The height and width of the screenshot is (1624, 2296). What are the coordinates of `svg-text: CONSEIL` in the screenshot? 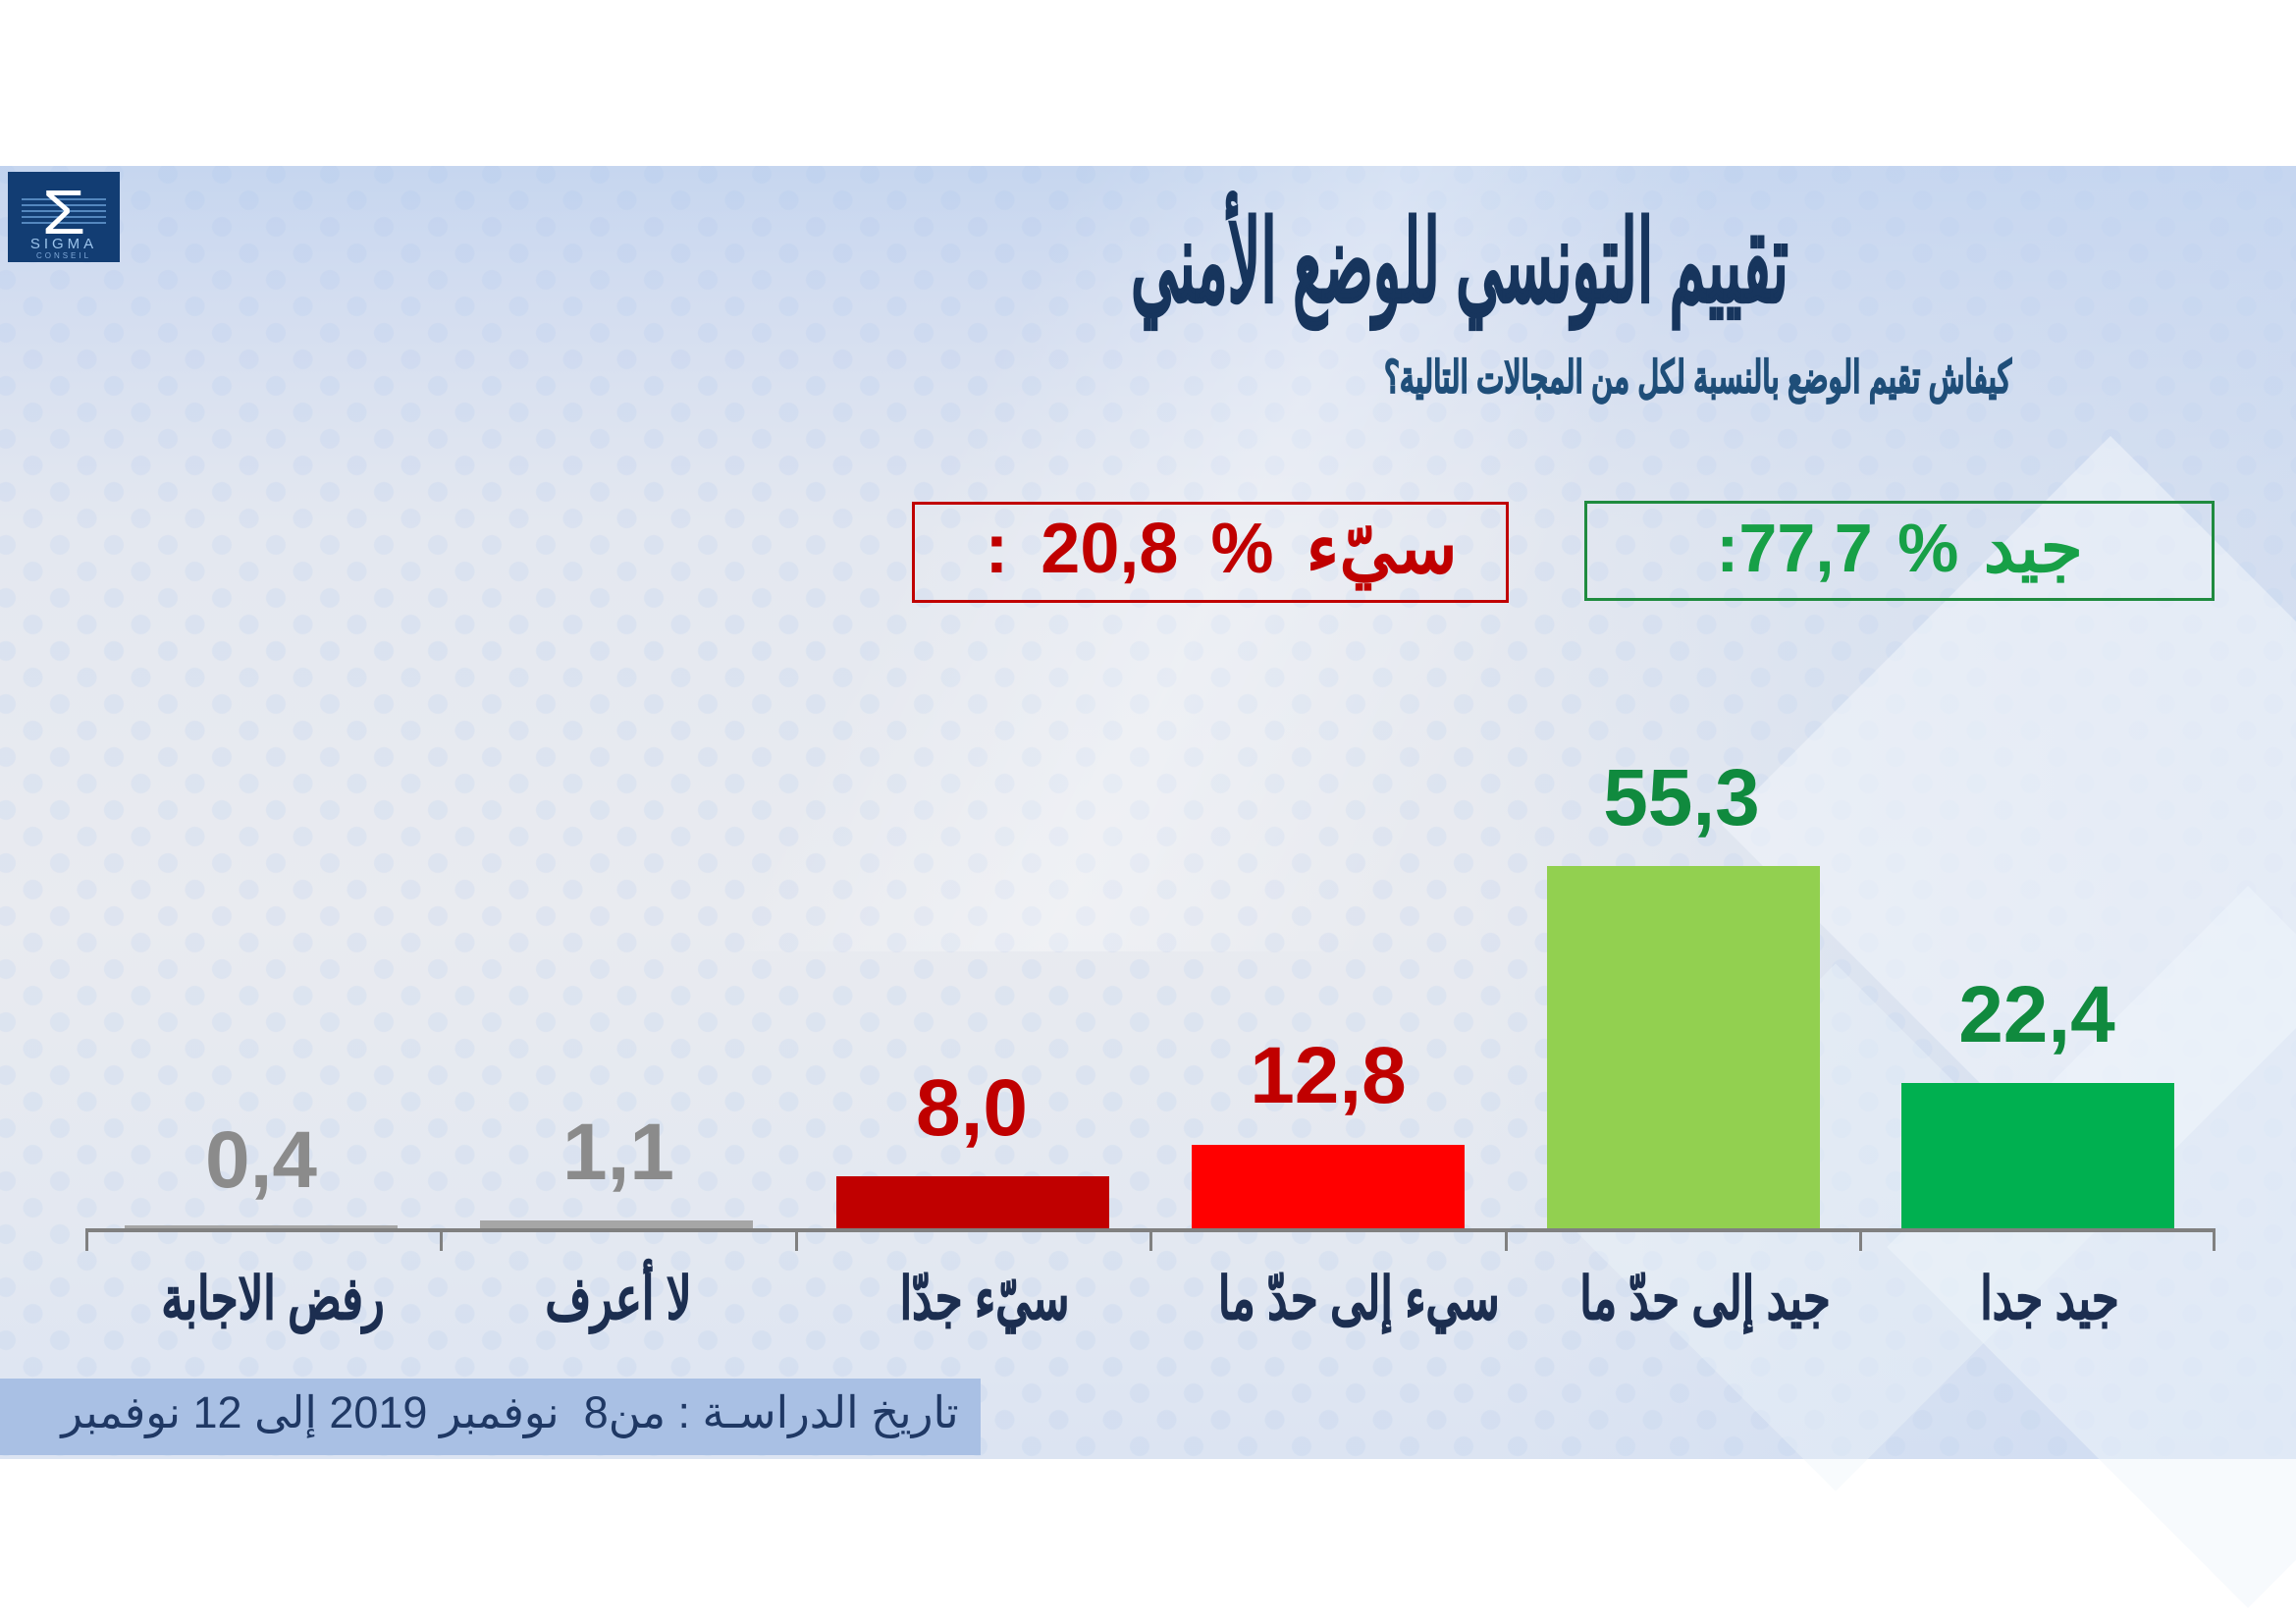 It's located at (63, 255).